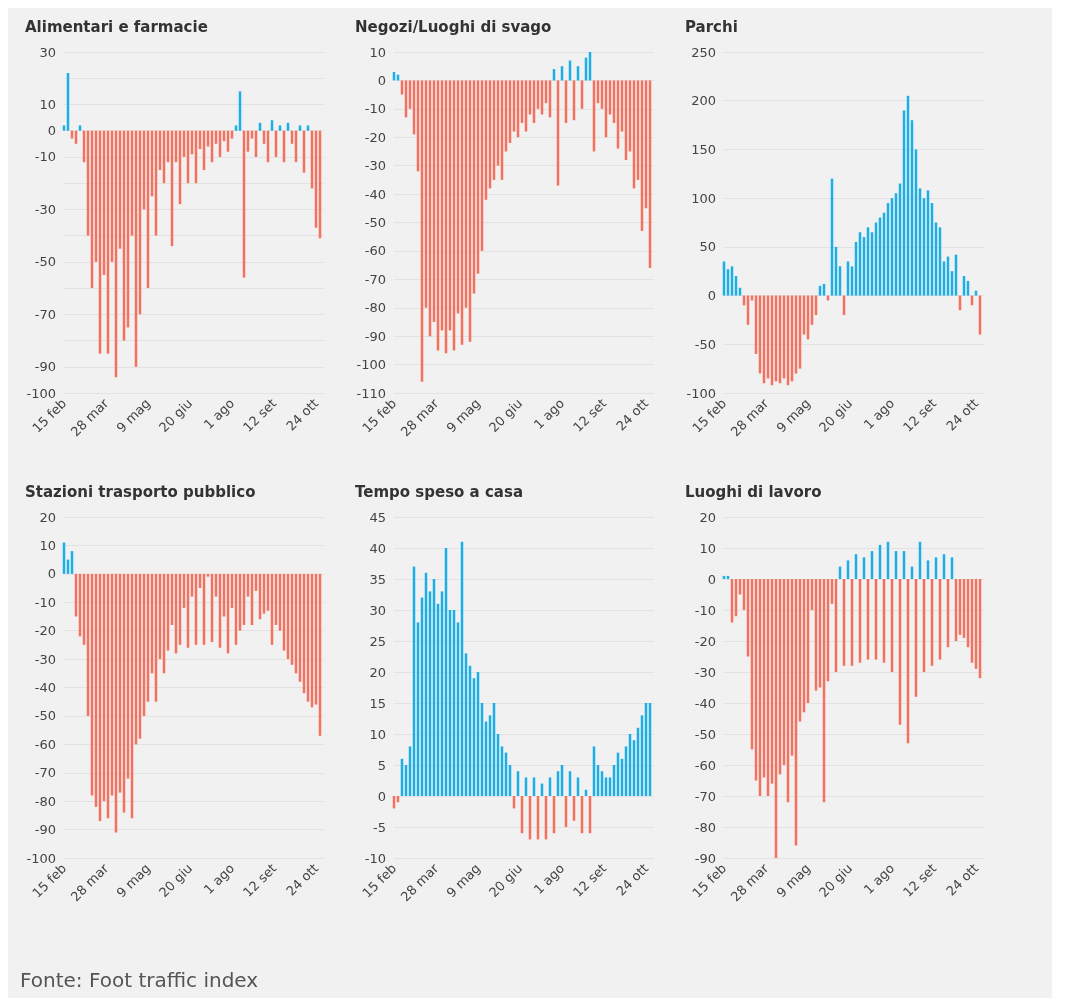 This screenshot has width=1065, height=1007. I want to click on chart-title: Stazioni trasporto pubblico, so click(140, 491).